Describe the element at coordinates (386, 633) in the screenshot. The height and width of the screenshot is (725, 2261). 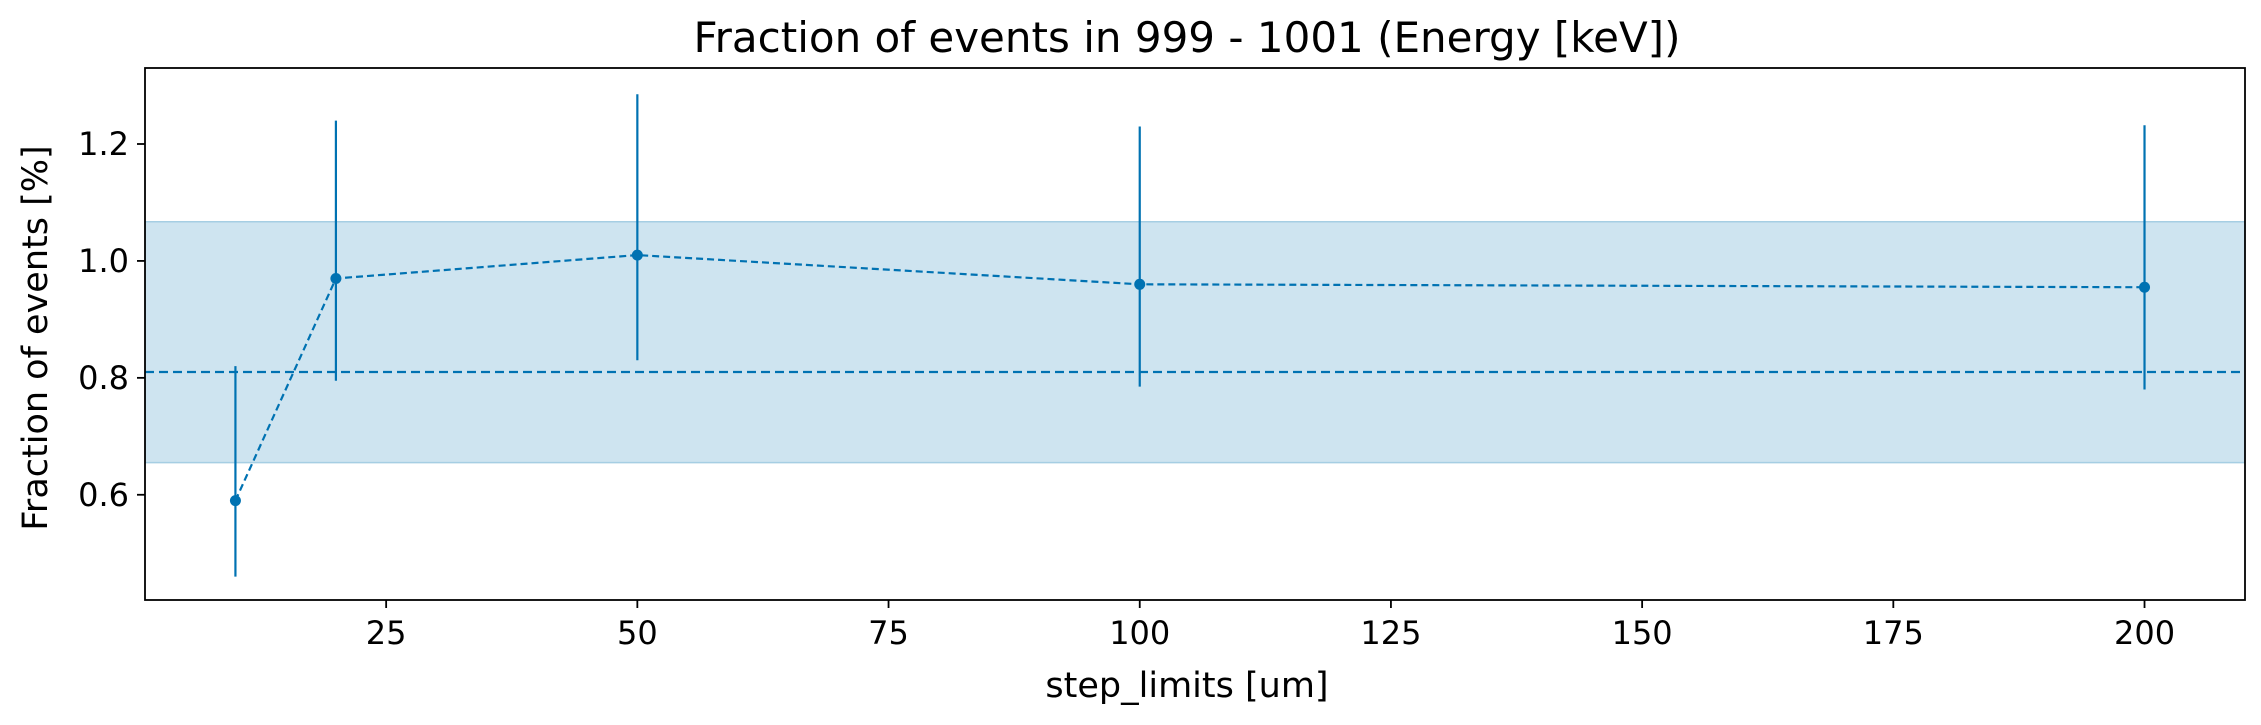
I see `x-tick-label: 25` at that location.